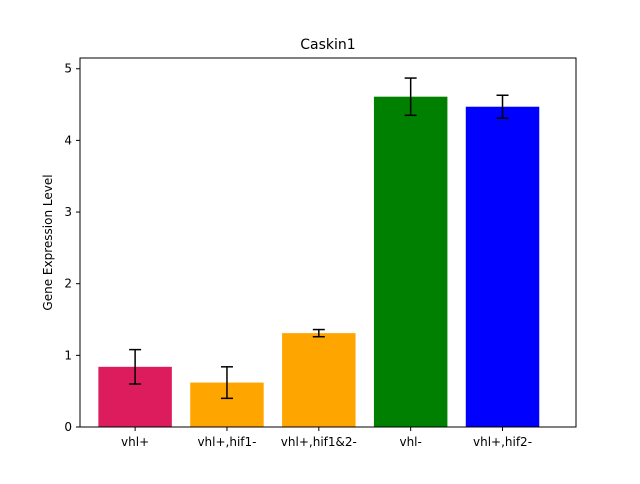 This screenshot has width=640, height=484. Describe the element at coordinates (68, 212) in the screenshot. I see `y-tick-label-3: 3` at that location.